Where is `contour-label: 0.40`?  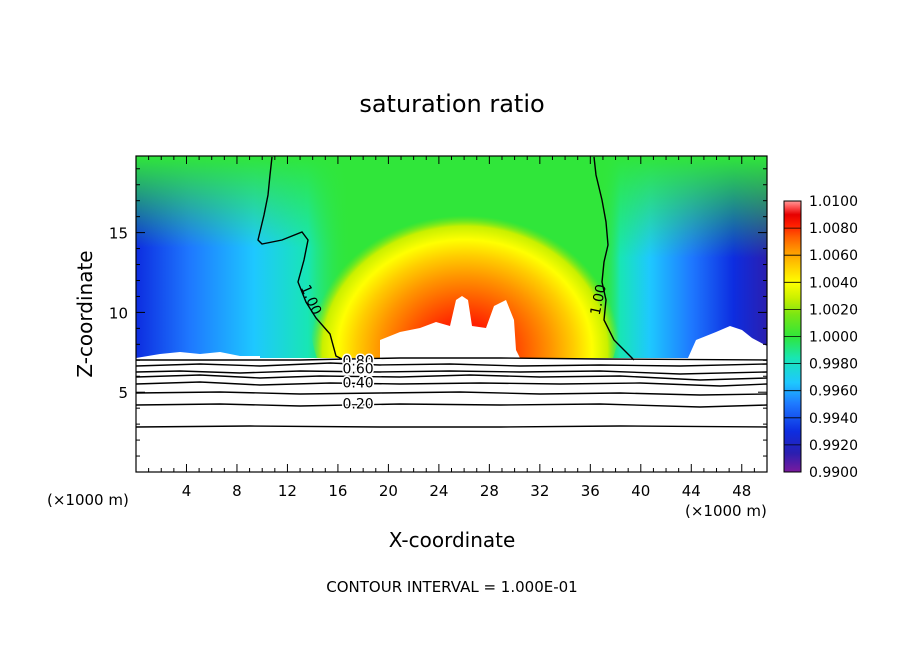 contour-label: 0.40 is located at coordinates (358, 384).